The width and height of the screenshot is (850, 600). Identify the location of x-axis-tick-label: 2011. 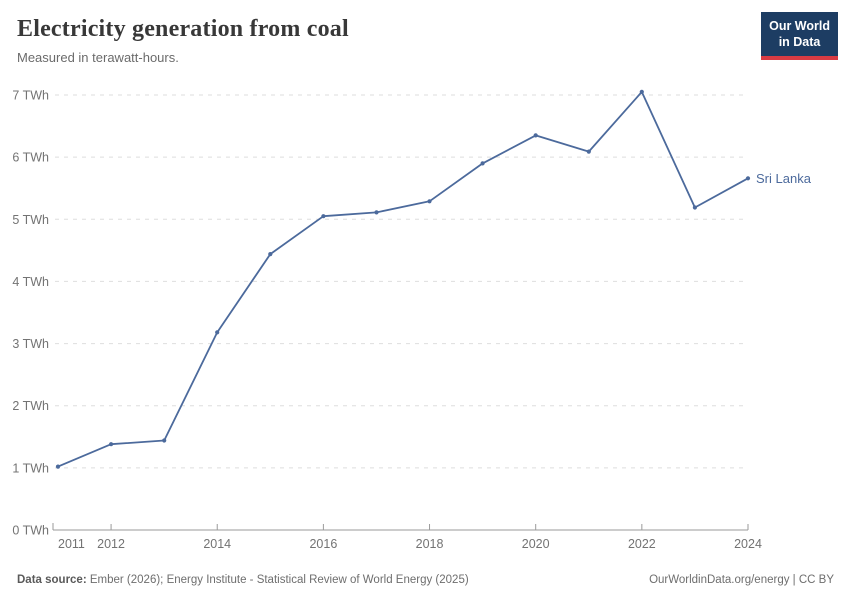
(71, 544).